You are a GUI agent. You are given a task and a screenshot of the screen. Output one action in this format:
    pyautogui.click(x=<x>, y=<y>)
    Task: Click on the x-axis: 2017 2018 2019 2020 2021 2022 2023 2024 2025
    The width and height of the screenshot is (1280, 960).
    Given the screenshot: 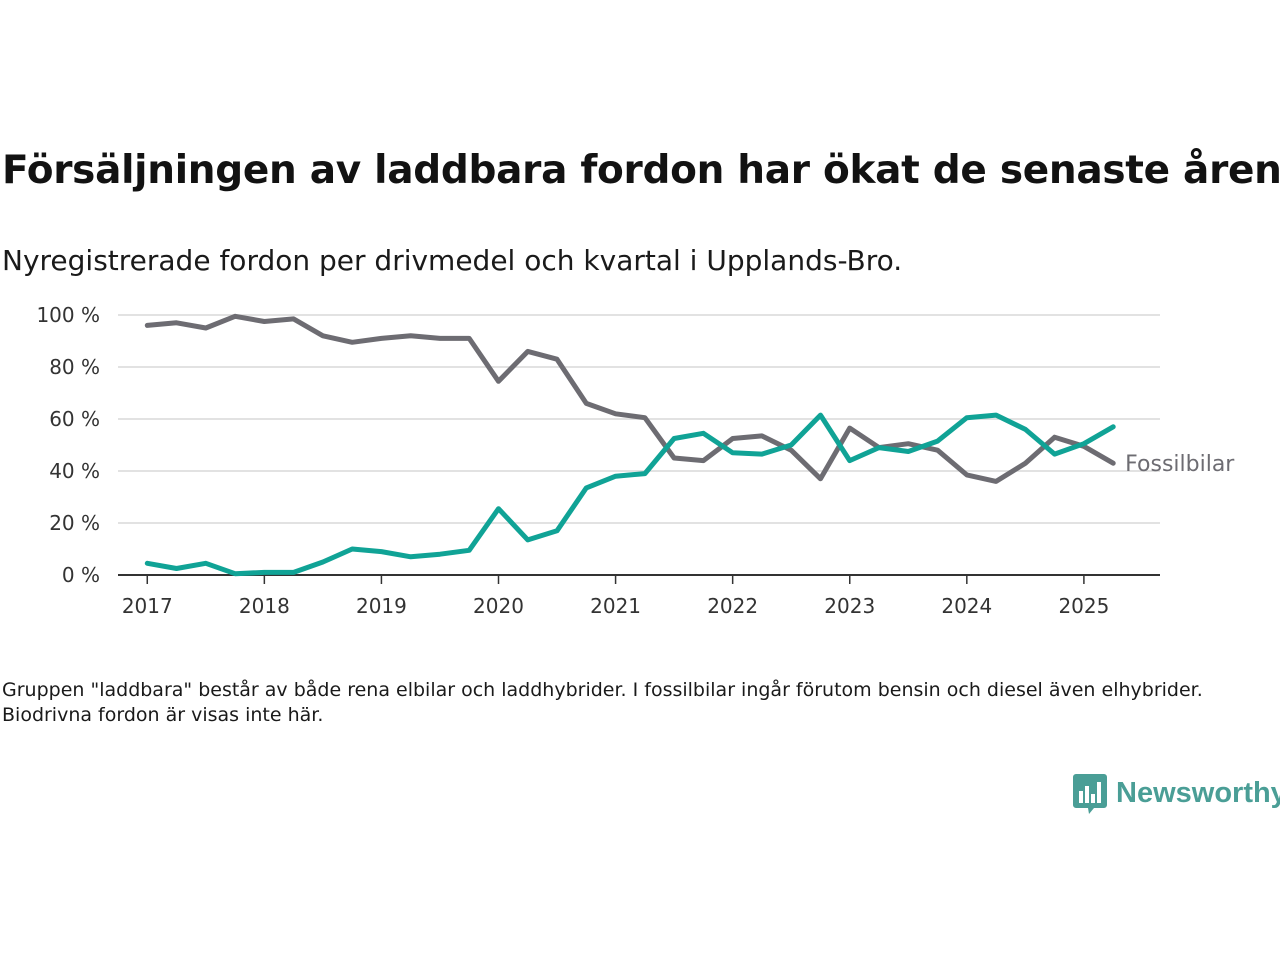 What is the action you would take?
    pyautogui.click(x=639, y=596)
    